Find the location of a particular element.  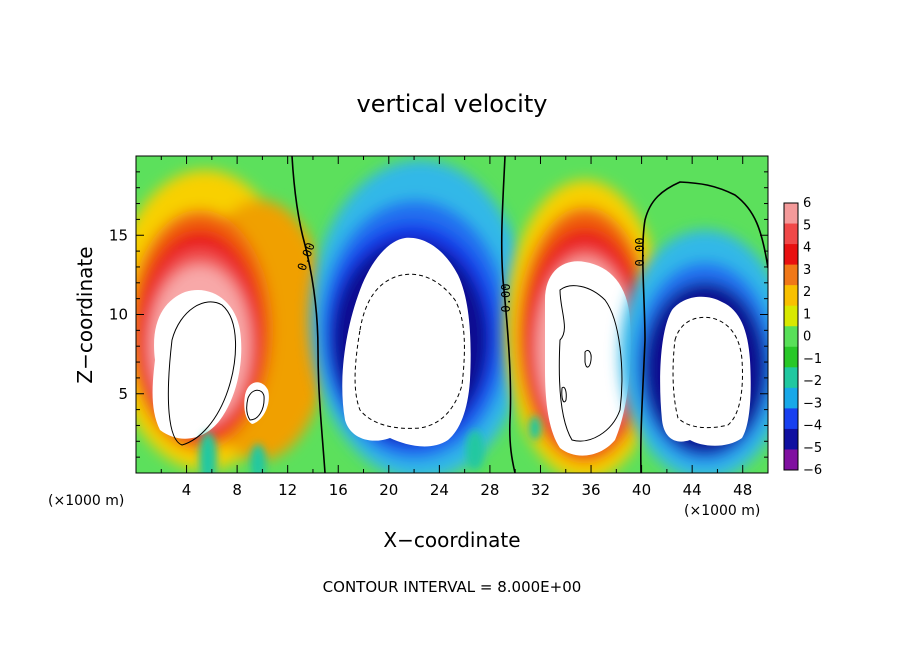

x-tick-label: 44 is located at coordinates (692, 490).